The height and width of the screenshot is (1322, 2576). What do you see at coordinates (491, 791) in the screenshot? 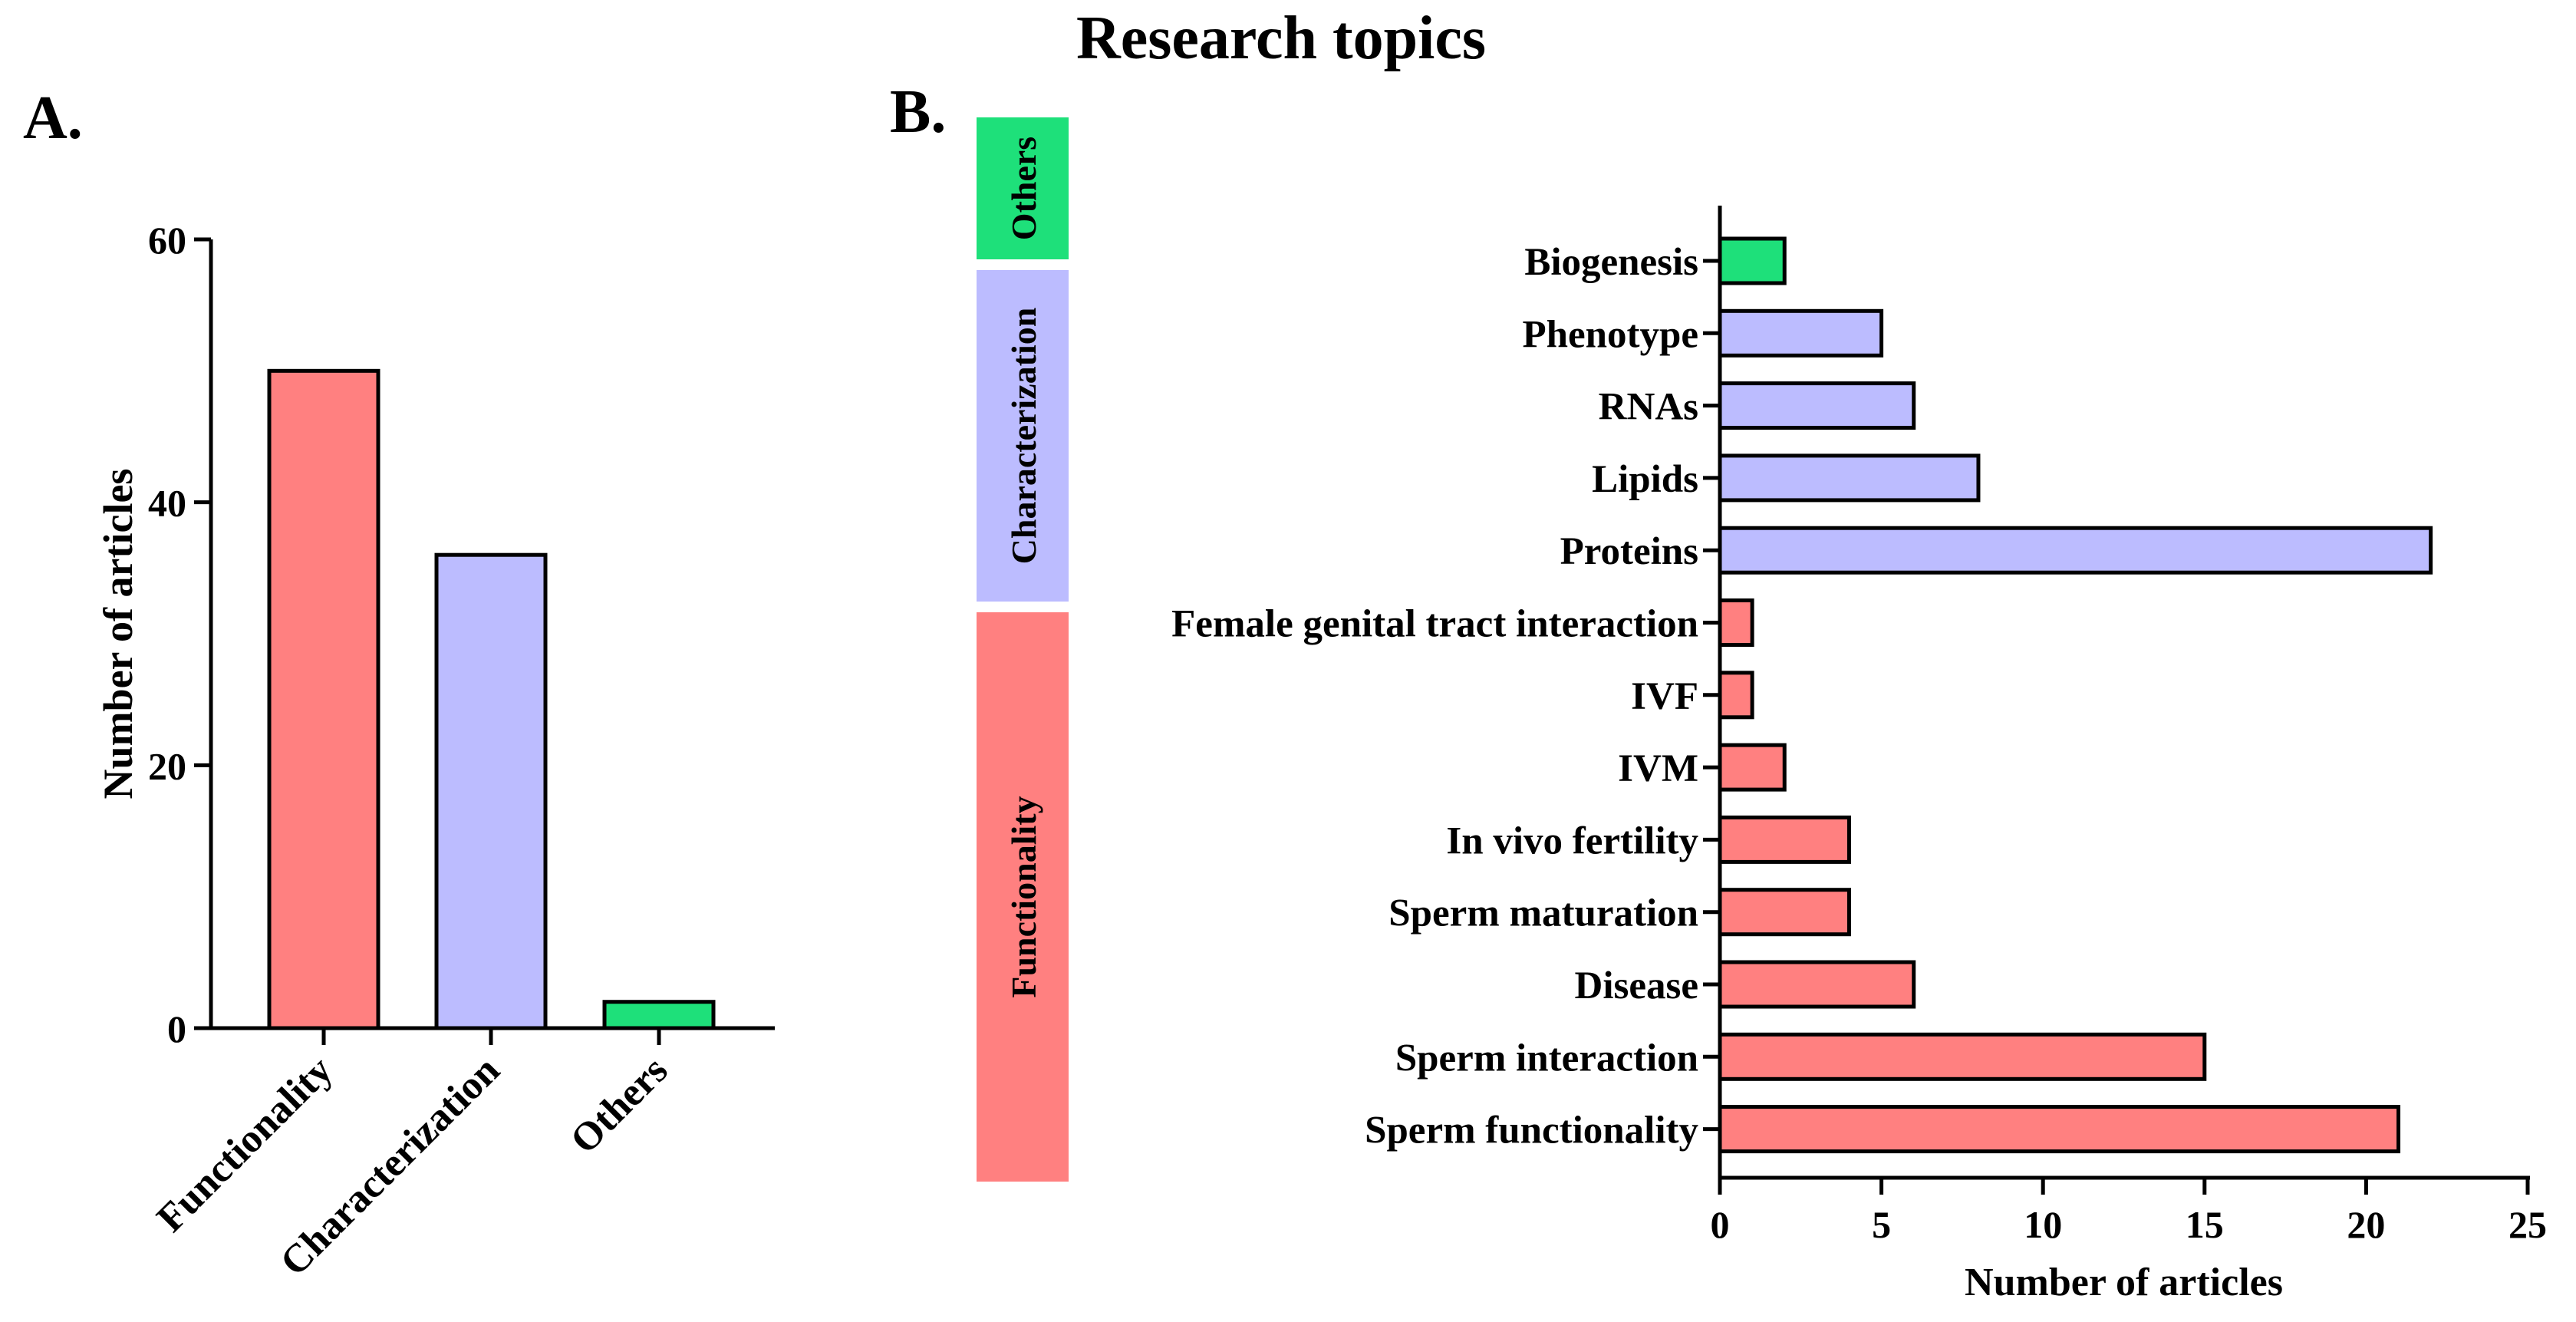
I see `panel-a-bar-characterization` at bounding box center [491, 791].